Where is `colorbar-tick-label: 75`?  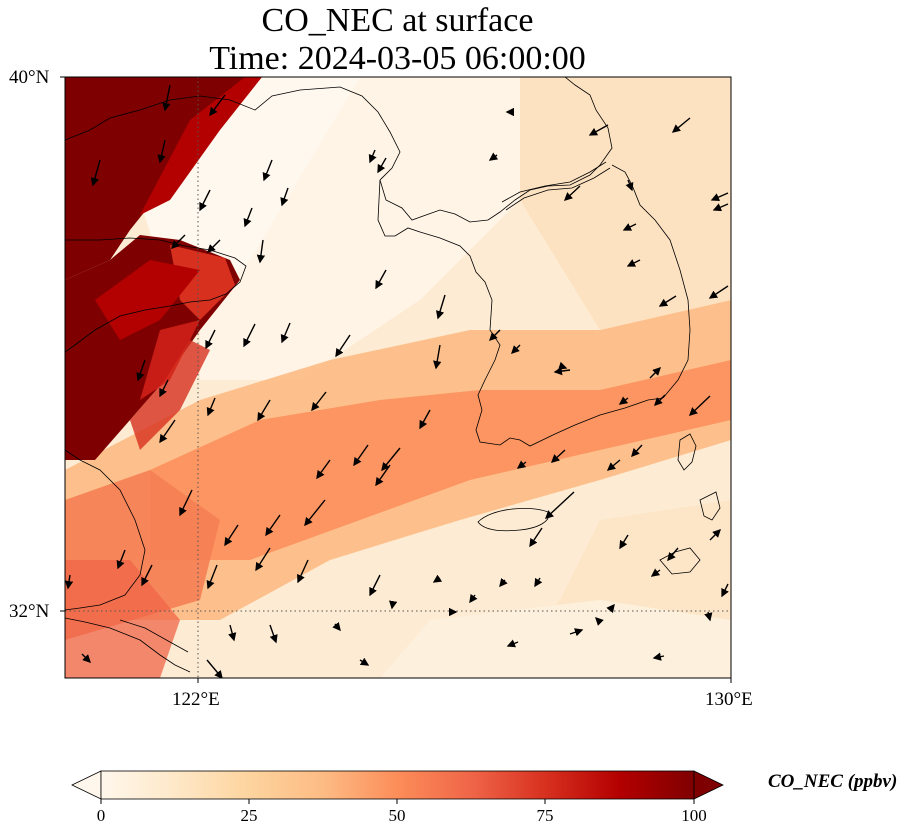
colorbar-tick-label: 75 is located at coordinates (545, 815).